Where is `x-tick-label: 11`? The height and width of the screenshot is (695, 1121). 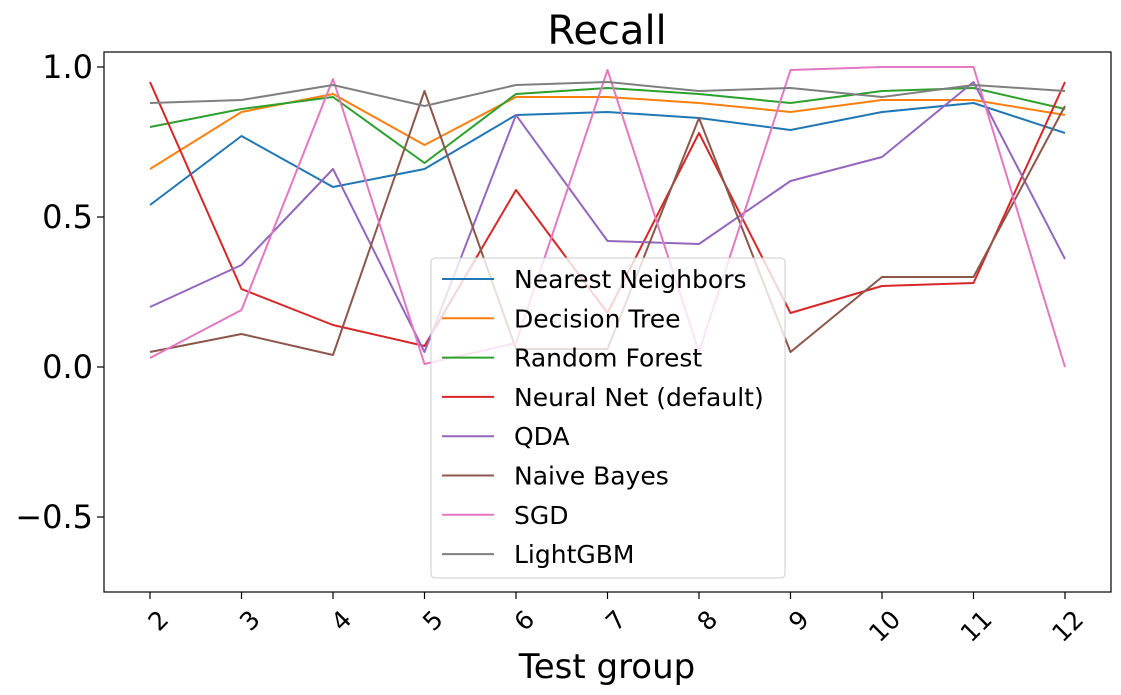 x-tick-label: 11 is located at coordinates (976, 626).